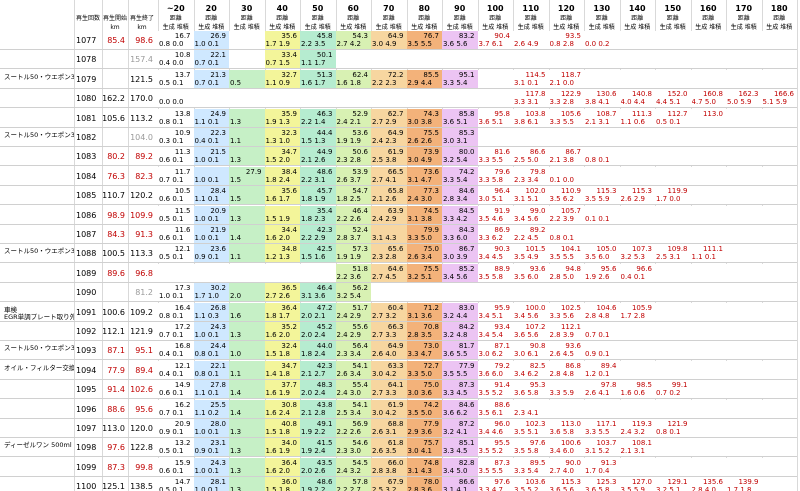 The height and width of the screenshot is (491, 800). What do you see at coordinates (349, 238) in the screenshot?
I see `gen-dep-value: 2.8 3.7` at bounding box center [349, 238].